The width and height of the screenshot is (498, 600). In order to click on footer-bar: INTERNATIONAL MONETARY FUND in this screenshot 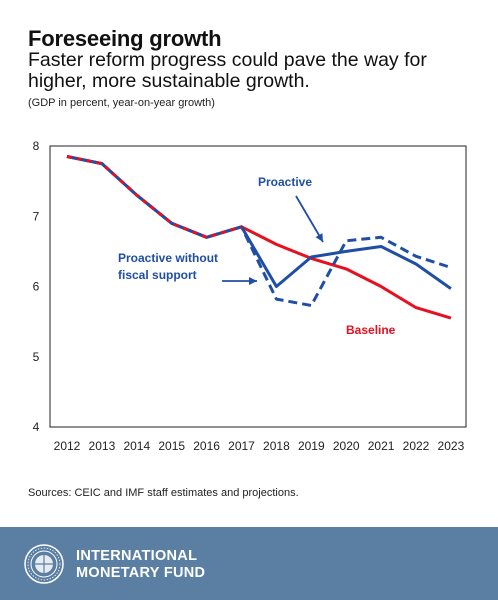, I will do `click(249, 563)`.